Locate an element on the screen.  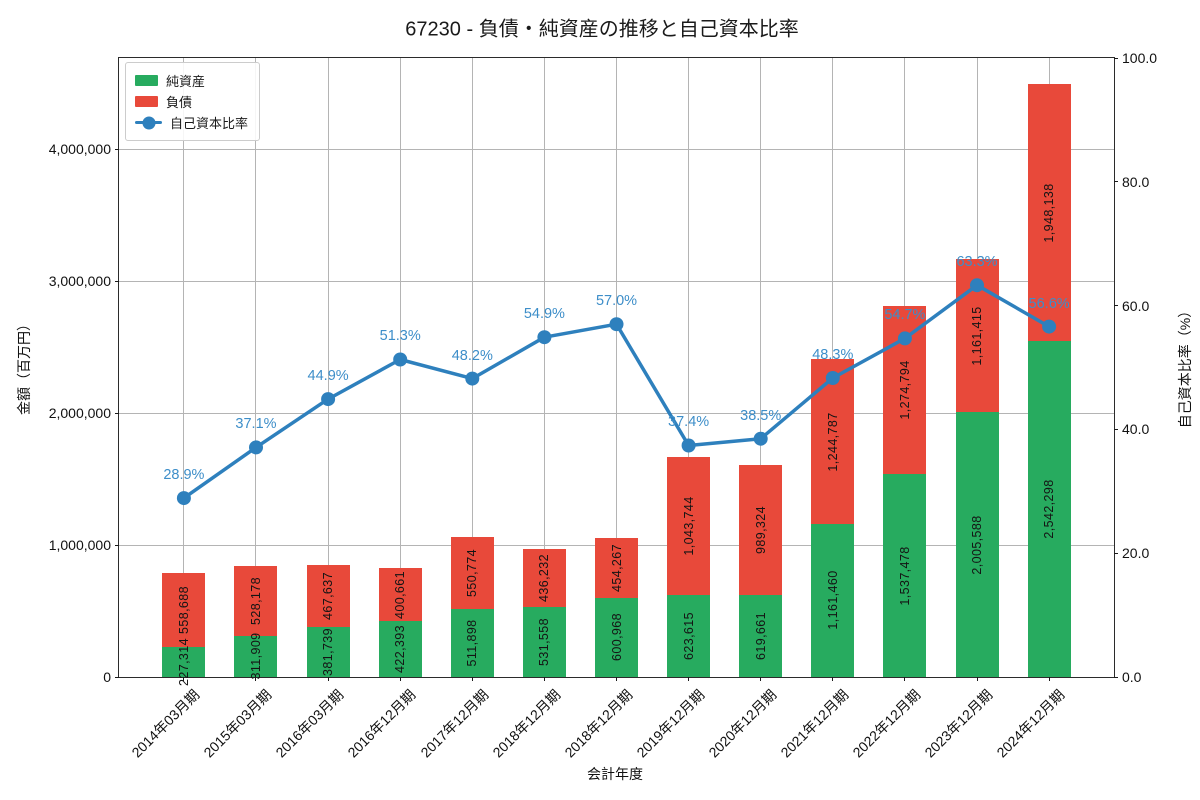
equity-ratio-value-label: 48.3% is located at coordinates (833, 355).